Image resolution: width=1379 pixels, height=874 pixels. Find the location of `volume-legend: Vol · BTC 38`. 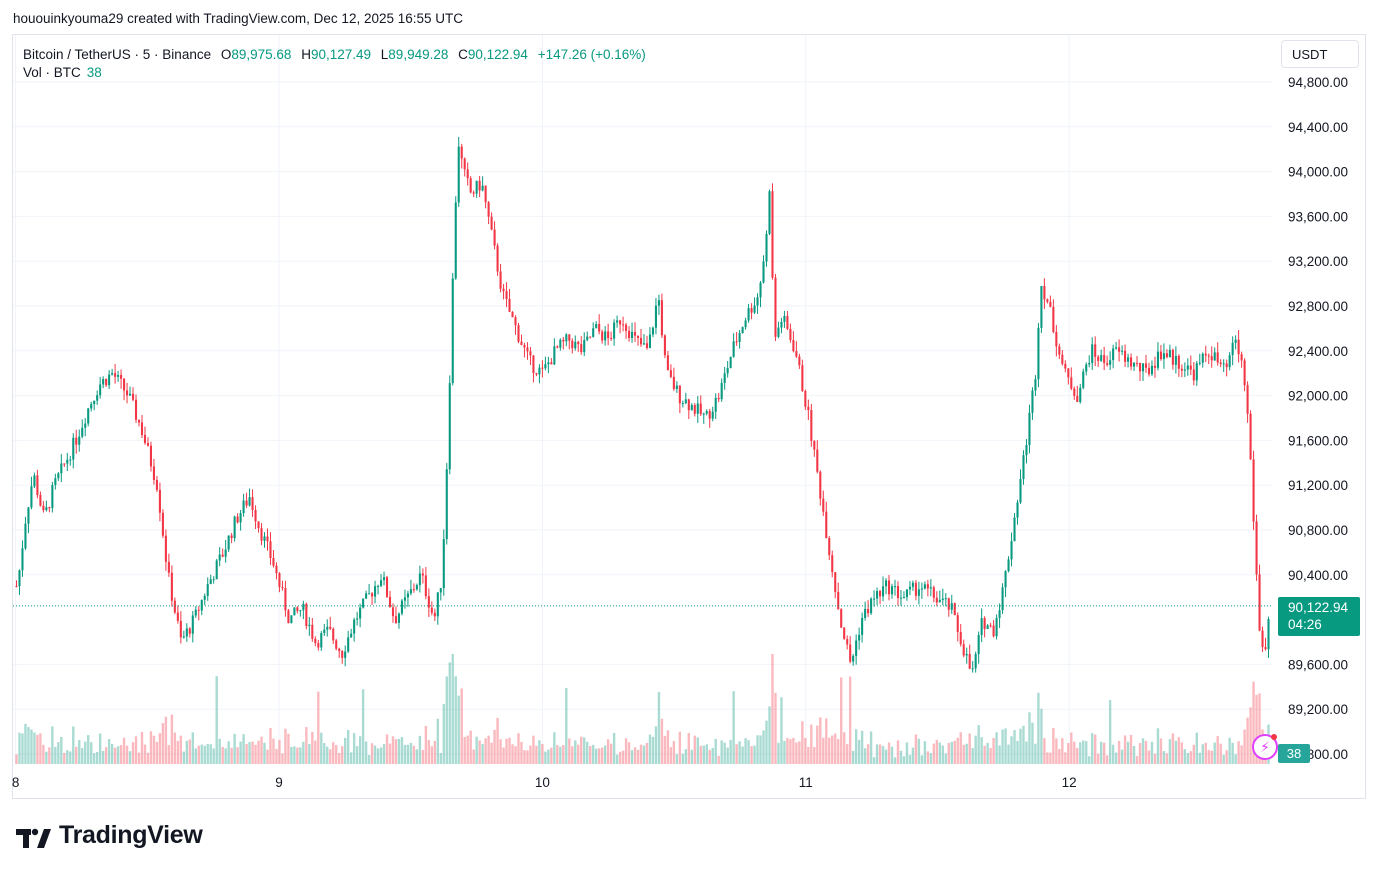

volume-legend: Vol · BTC 38 is located at coordinates (62, 72).